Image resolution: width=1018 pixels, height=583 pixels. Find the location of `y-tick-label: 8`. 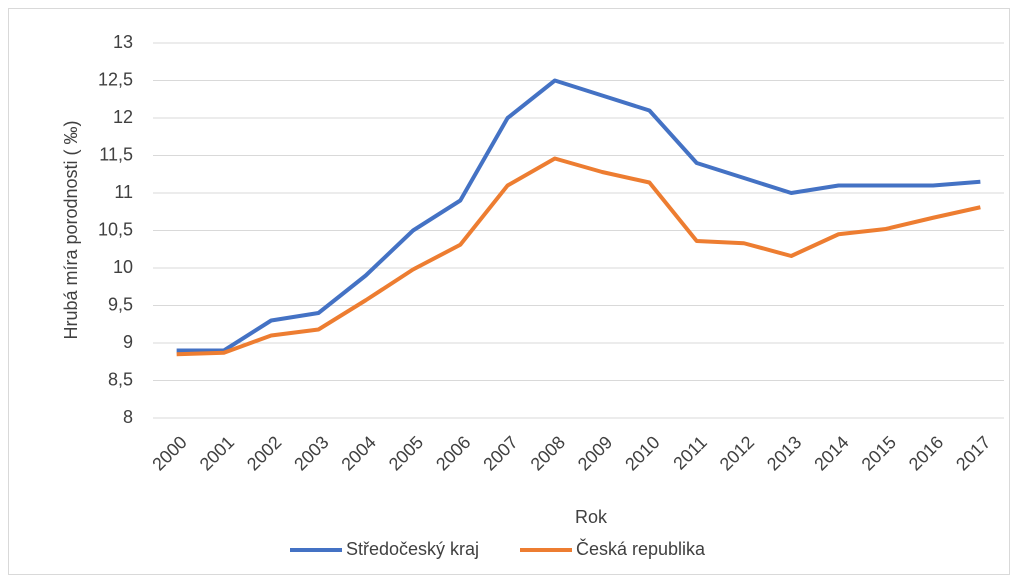

y-tick-label: 8 is located at coordinates (128, 417).